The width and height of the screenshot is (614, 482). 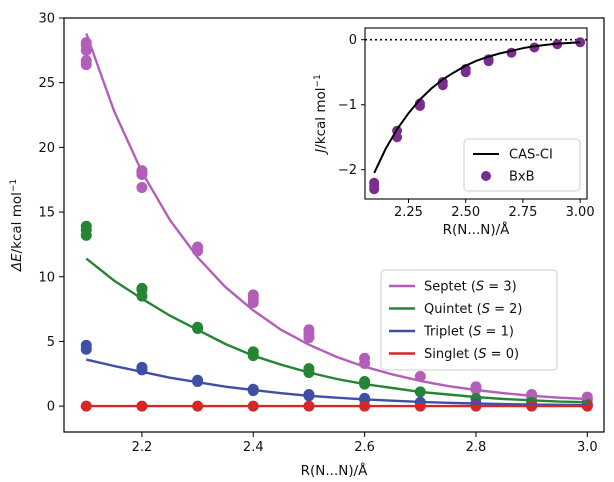 What do you see at coordinates (469, 320) in the screenshot?
I see `legend-box` at bounding box center [469, 320].